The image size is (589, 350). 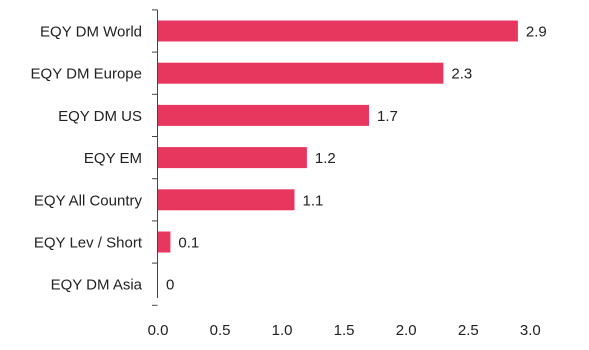 I want to click on x-tick-label: 0.0, so click(x=158, y=330).